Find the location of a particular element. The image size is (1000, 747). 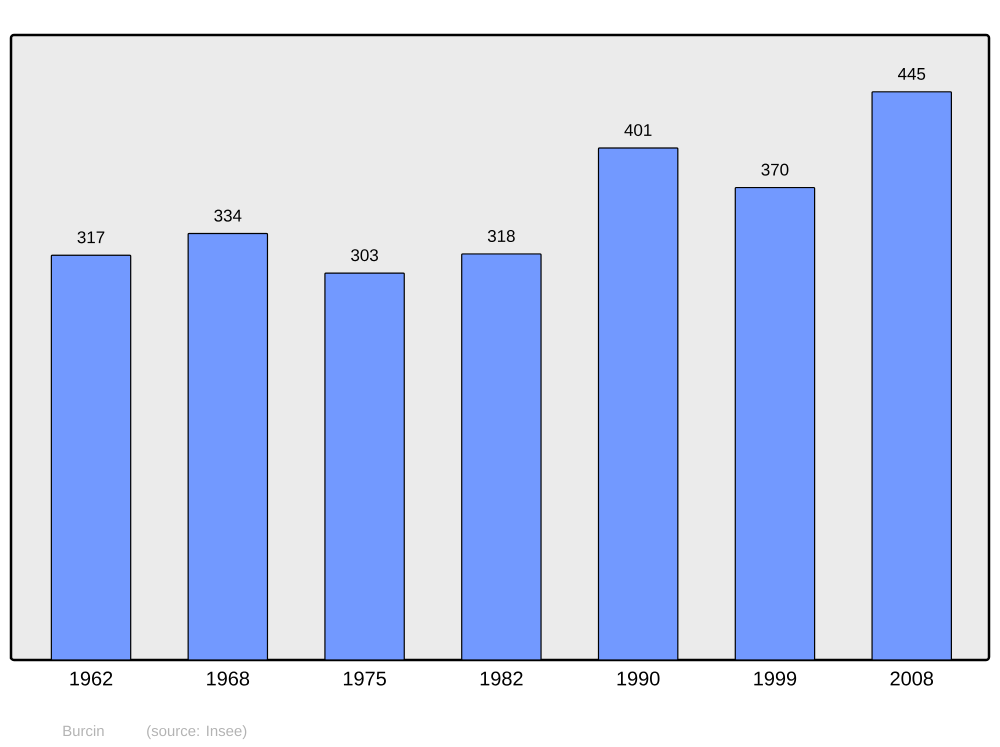

text: Burcin is located at coordinates (83, 730).